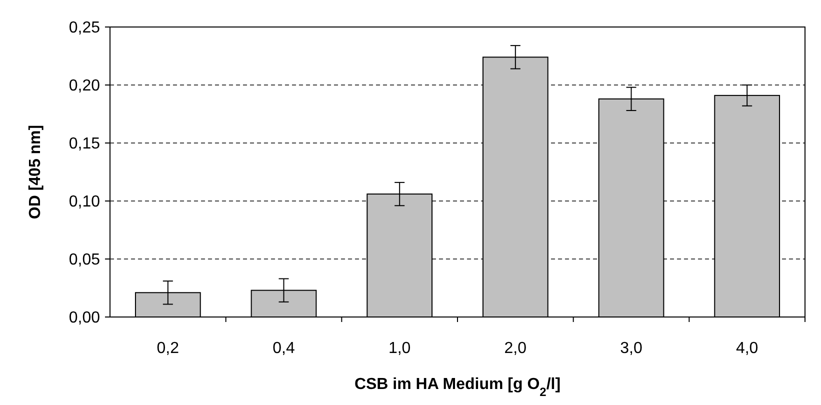 This screenshot has width=821, height=405. What do you see at coordinates (283, 348) in the screenshot?
I see `x-tick-label: 0,4` at bounding box center [283, 348].